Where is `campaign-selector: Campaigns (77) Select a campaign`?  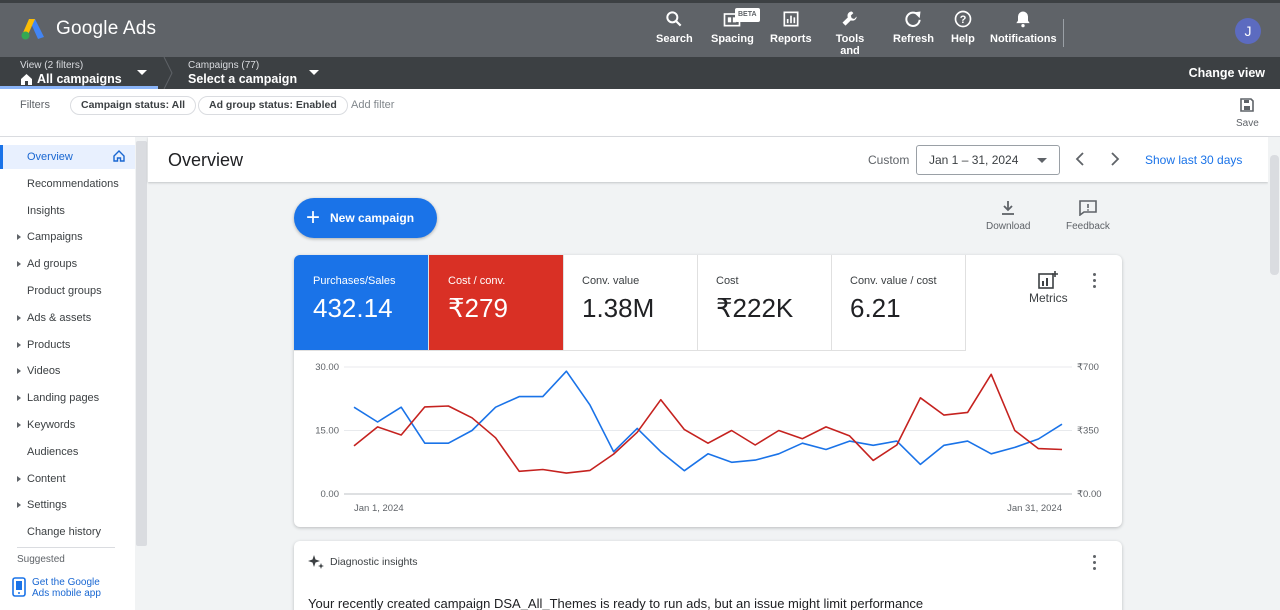 campaign-selector: Campaigns (77) Select a campaign is located at coordinates (242, 73).